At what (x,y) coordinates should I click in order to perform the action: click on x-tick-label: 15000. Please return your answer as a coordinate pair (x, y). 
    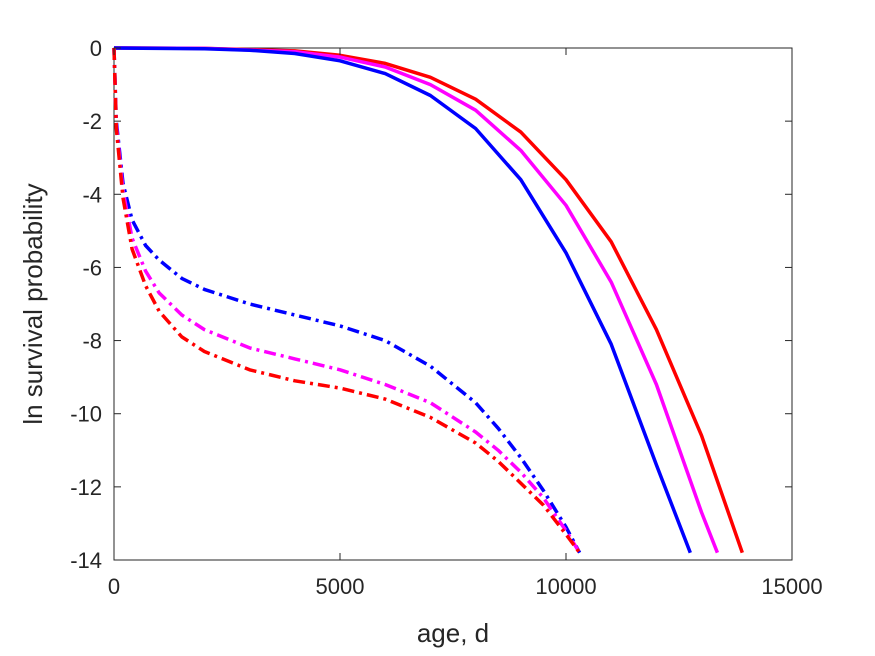
    Looking at the image, I should click on (791, 586).